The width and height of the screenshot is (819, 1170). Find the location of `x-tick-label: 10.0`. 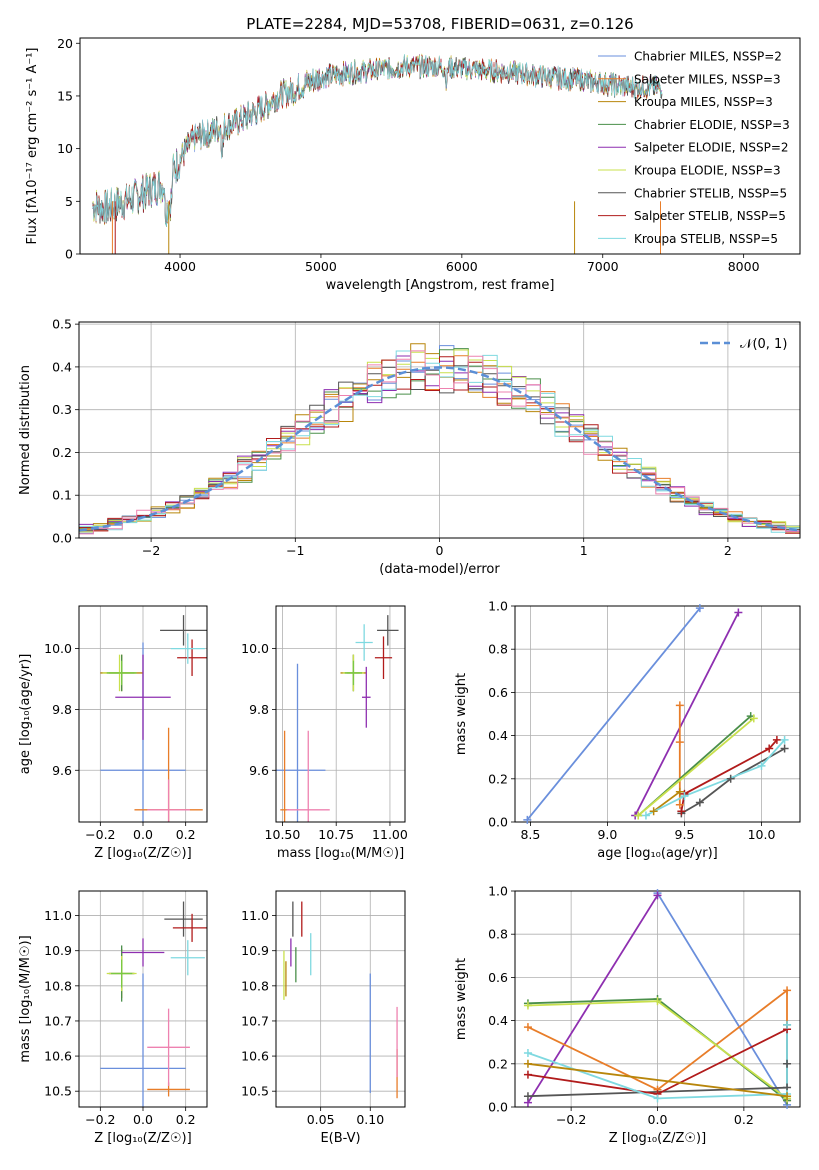

x-tick-label: 10.0 is located at coordinates (762, 834).